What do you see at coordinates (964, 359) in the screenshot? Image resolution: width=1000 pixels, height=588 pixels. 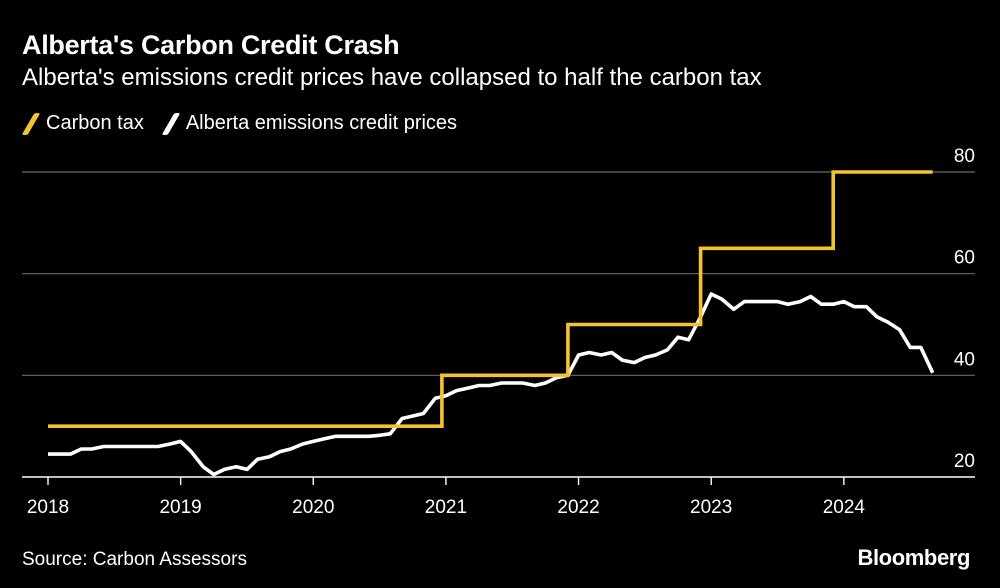 I see `y-tick-label-40: 40` at bounding box center [964, 359].